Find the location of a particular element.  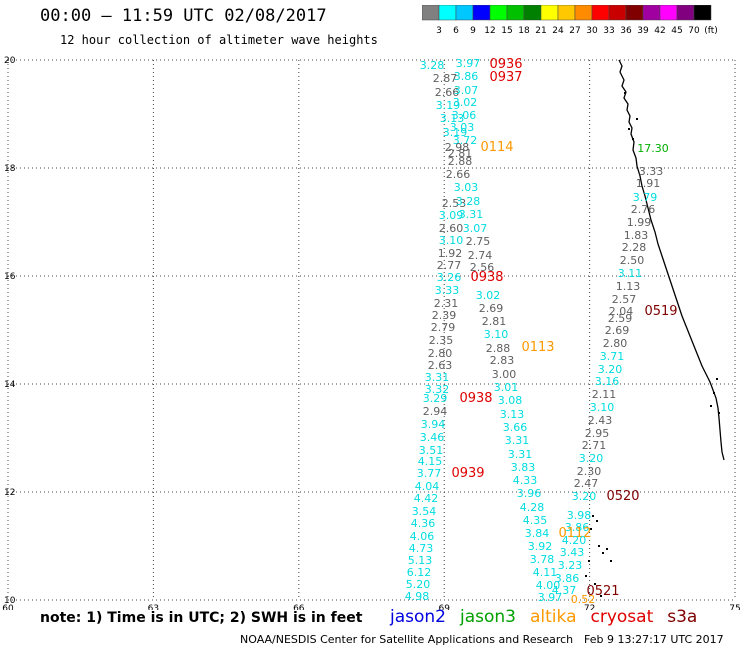

legend-label: 42 is located at coordinates (659, 31).